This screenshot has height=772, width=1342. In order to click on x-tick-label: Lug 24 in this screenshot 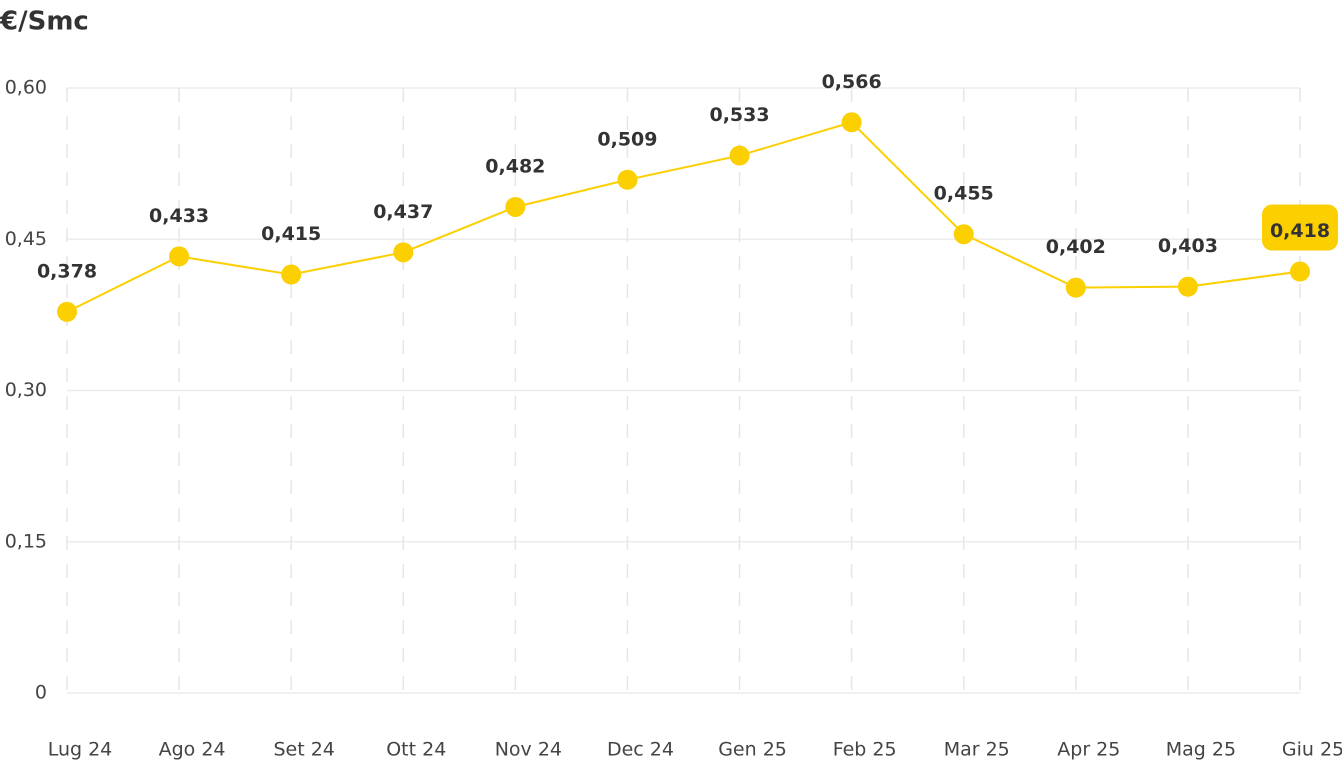, I will do `click(80, 750)`.